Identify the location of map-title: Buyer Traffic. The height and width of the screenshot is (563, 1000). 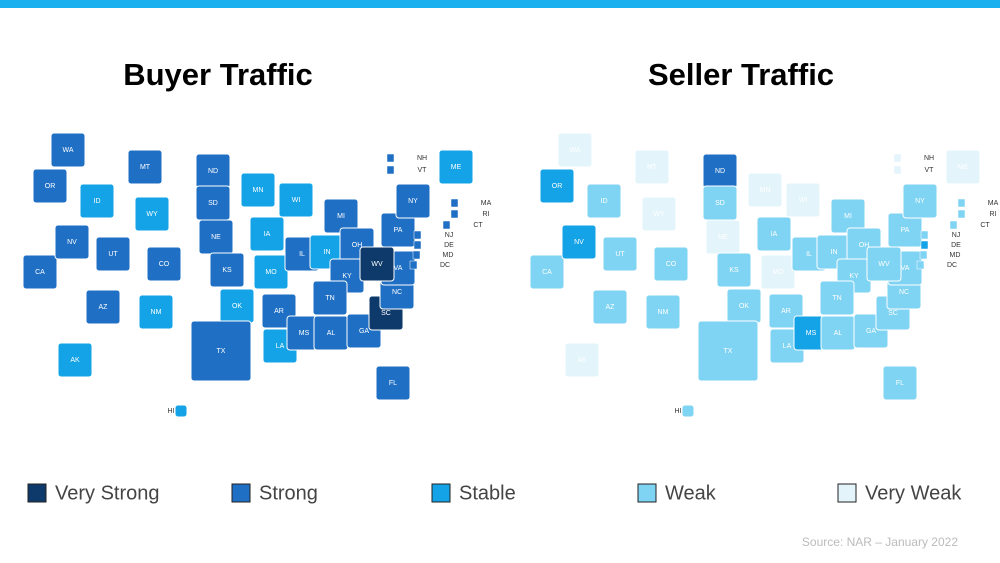
(218, 74).